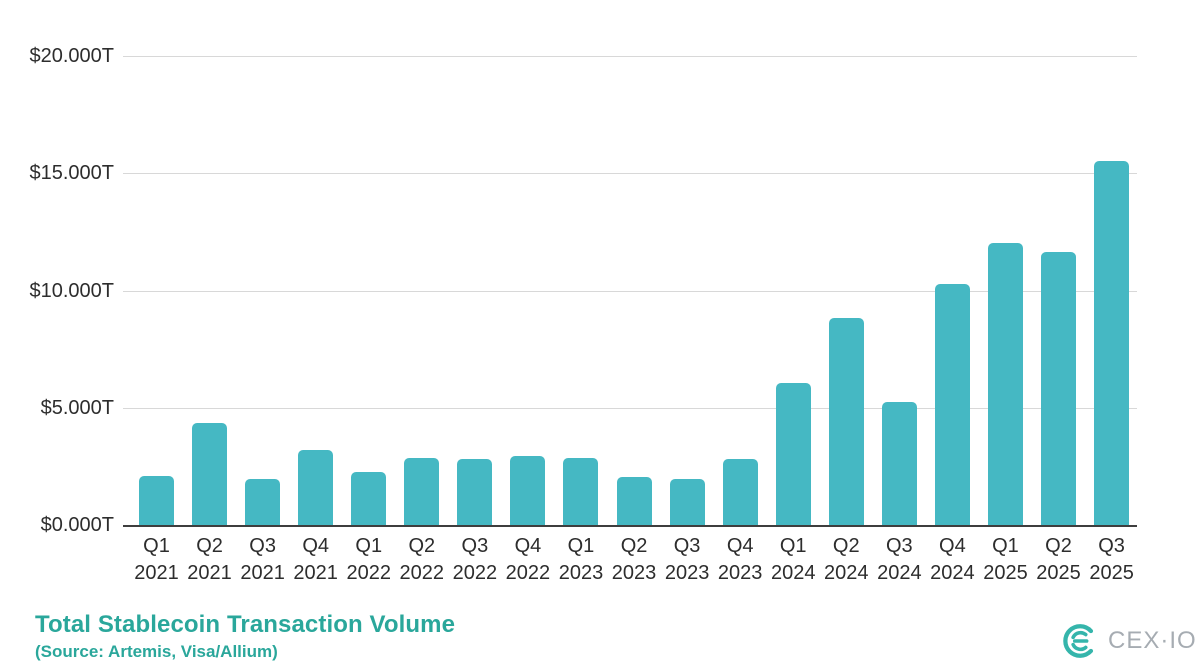  Describe the element at coordinates (846, 559) in the screenshot. I see `x-tick-label: Q2 2024` at that location.